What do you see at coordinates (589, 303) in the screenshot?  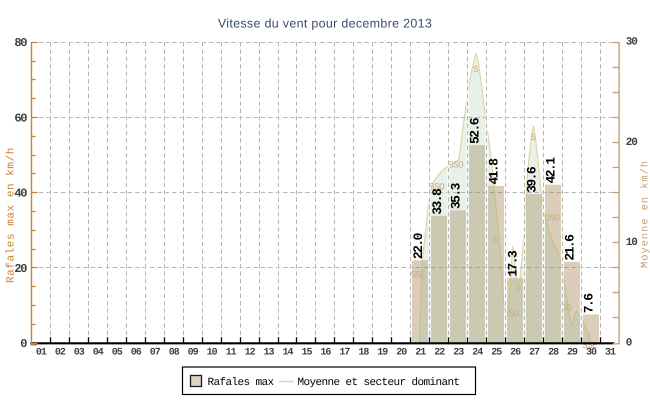 I see `svg-text: 7.6` at bounding box center [589, 303].